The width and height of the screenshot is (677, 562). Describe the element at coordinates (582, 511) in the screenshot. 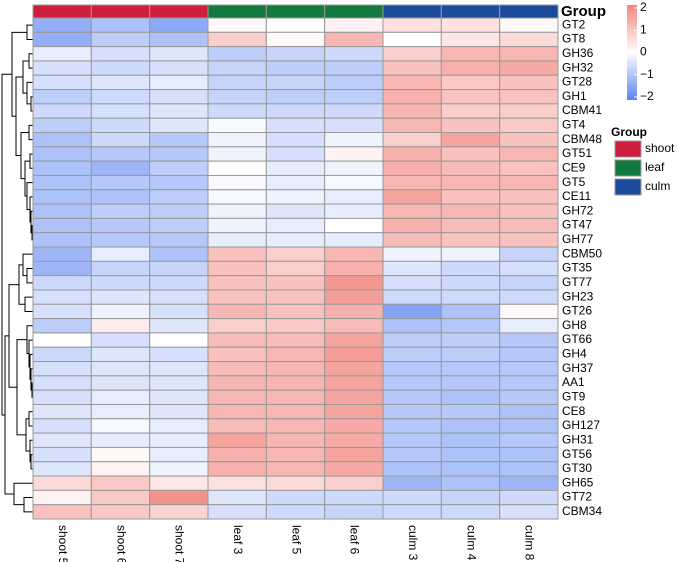

I see `row-label: CBM34` at that location.